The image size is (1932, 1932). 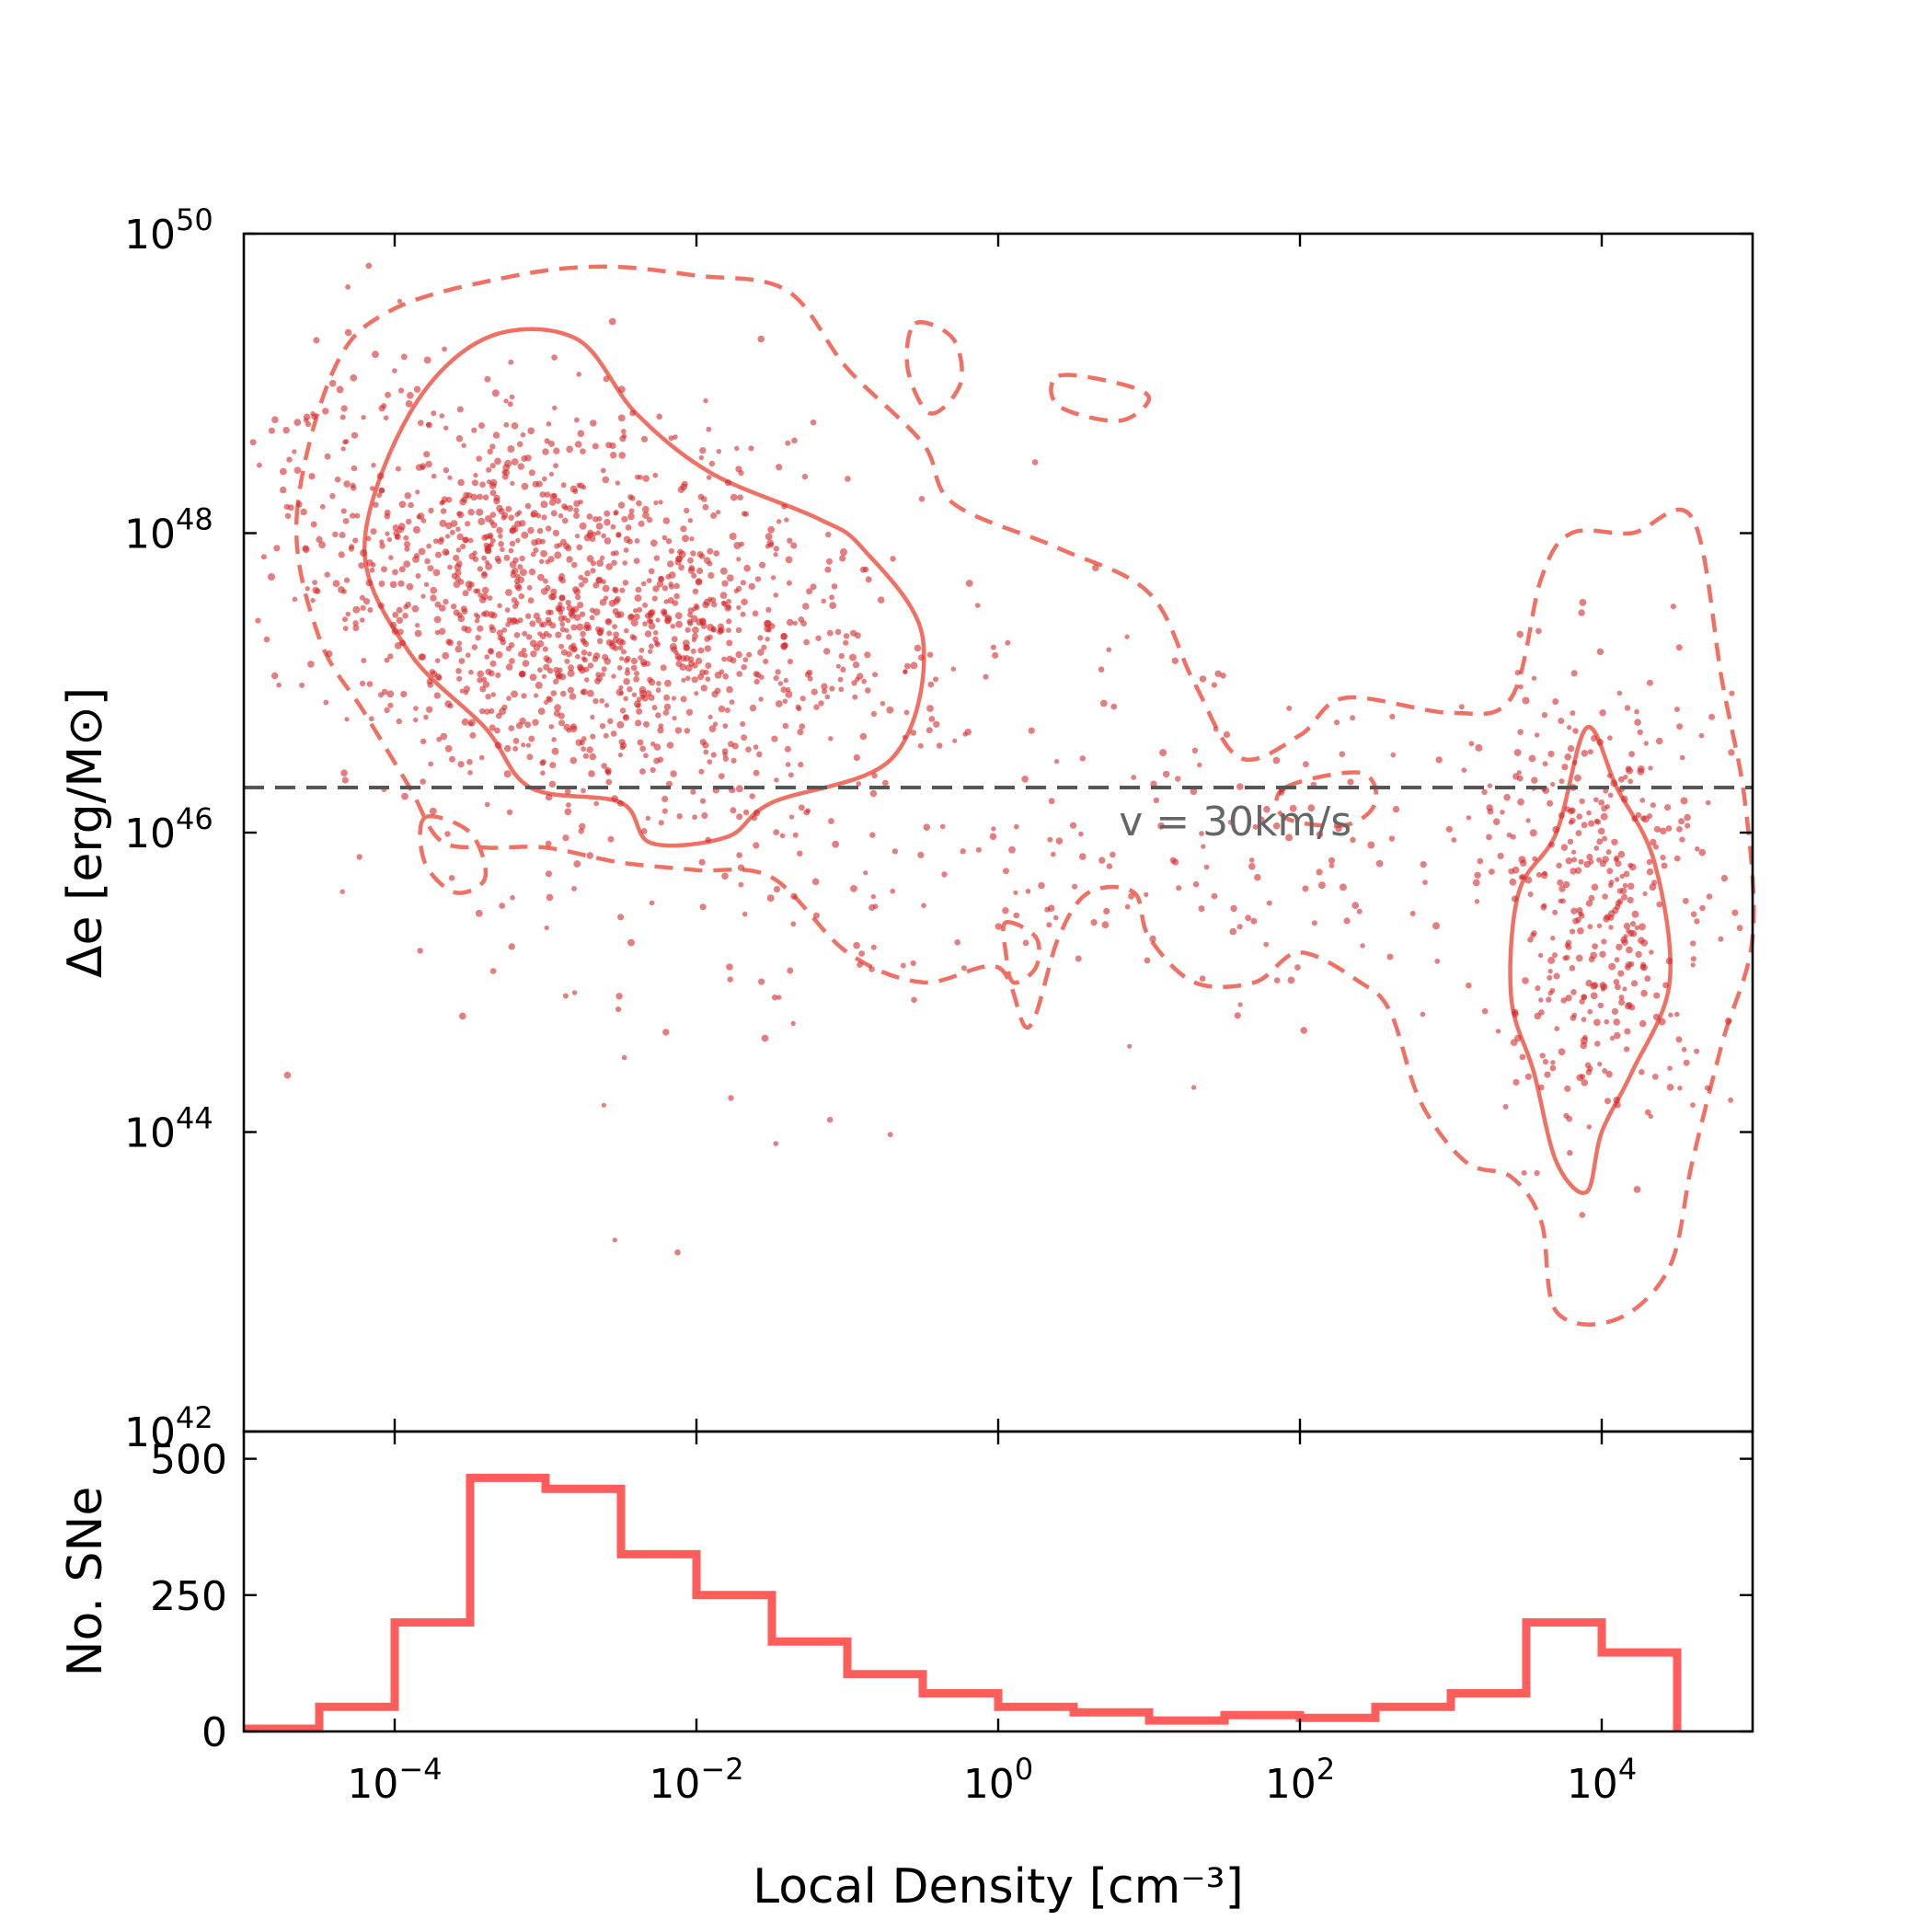 I want to click on scatter-y-axis-label: Δe [erg/M⊙], so click(x=85, y=832).